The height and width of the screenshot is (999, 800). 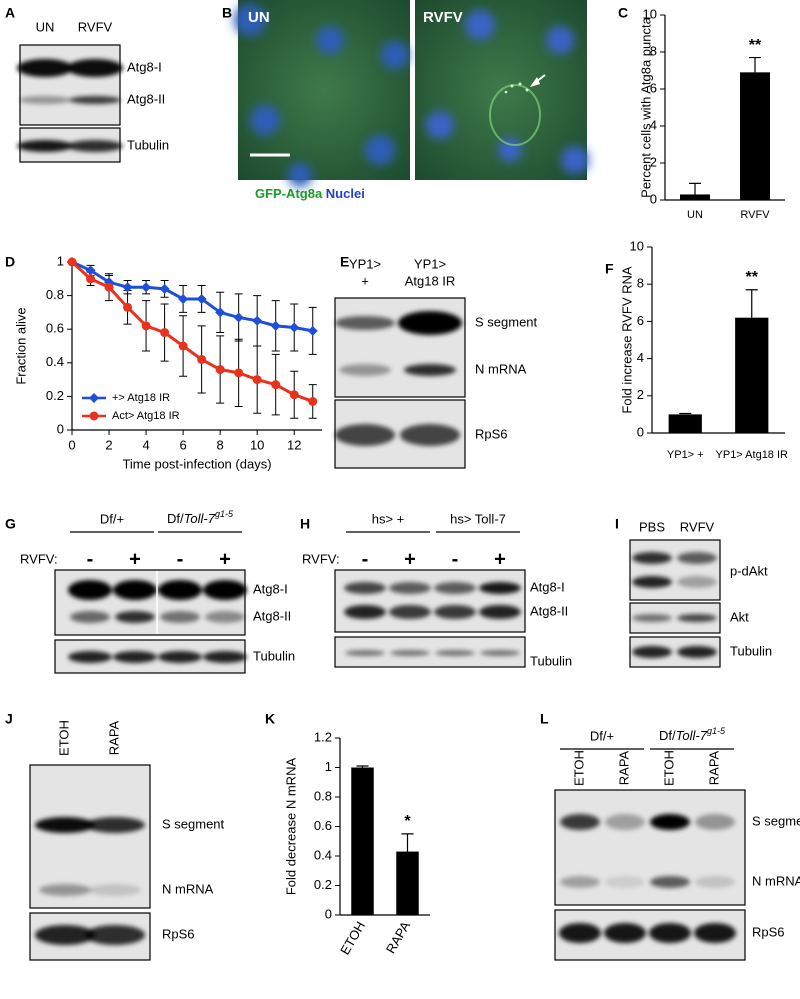 I want to click on counterstain: Nuclei, so click(x=345, y=193).